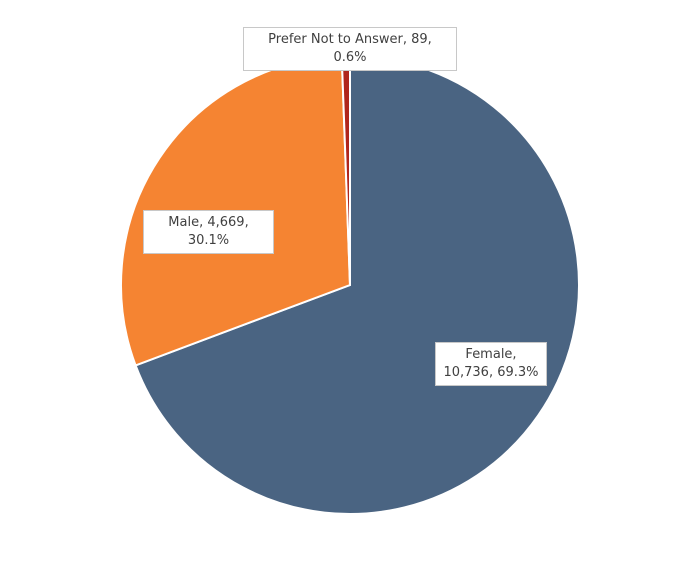  What do you see at coordinates (491, 364) in the screenshot?
I see `data-label: Female, 10,736, 69.3%` at bounding box center [491, 364].